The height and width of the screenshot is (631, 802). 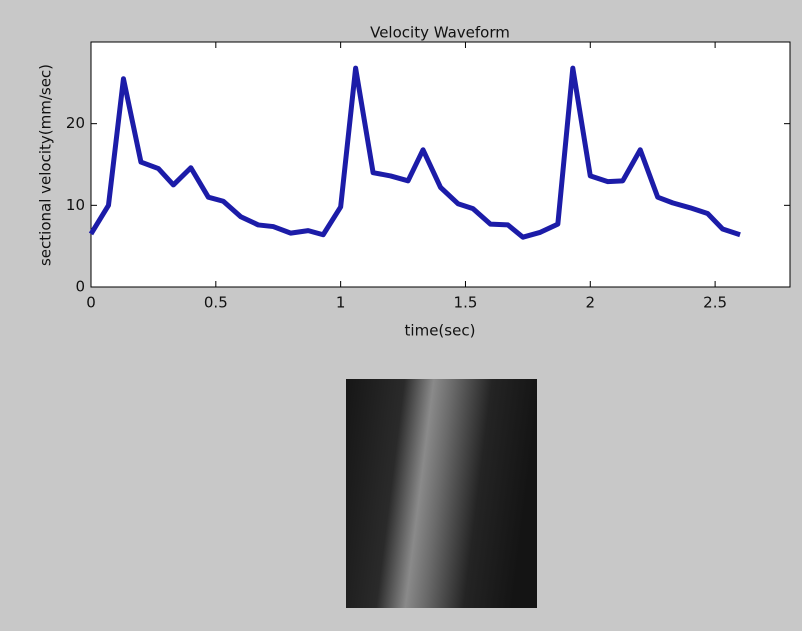 What do you see at coordinates (91, 303) in the screenshot?
I see `x-tick-label: 0` at bounding box center [91, 303].